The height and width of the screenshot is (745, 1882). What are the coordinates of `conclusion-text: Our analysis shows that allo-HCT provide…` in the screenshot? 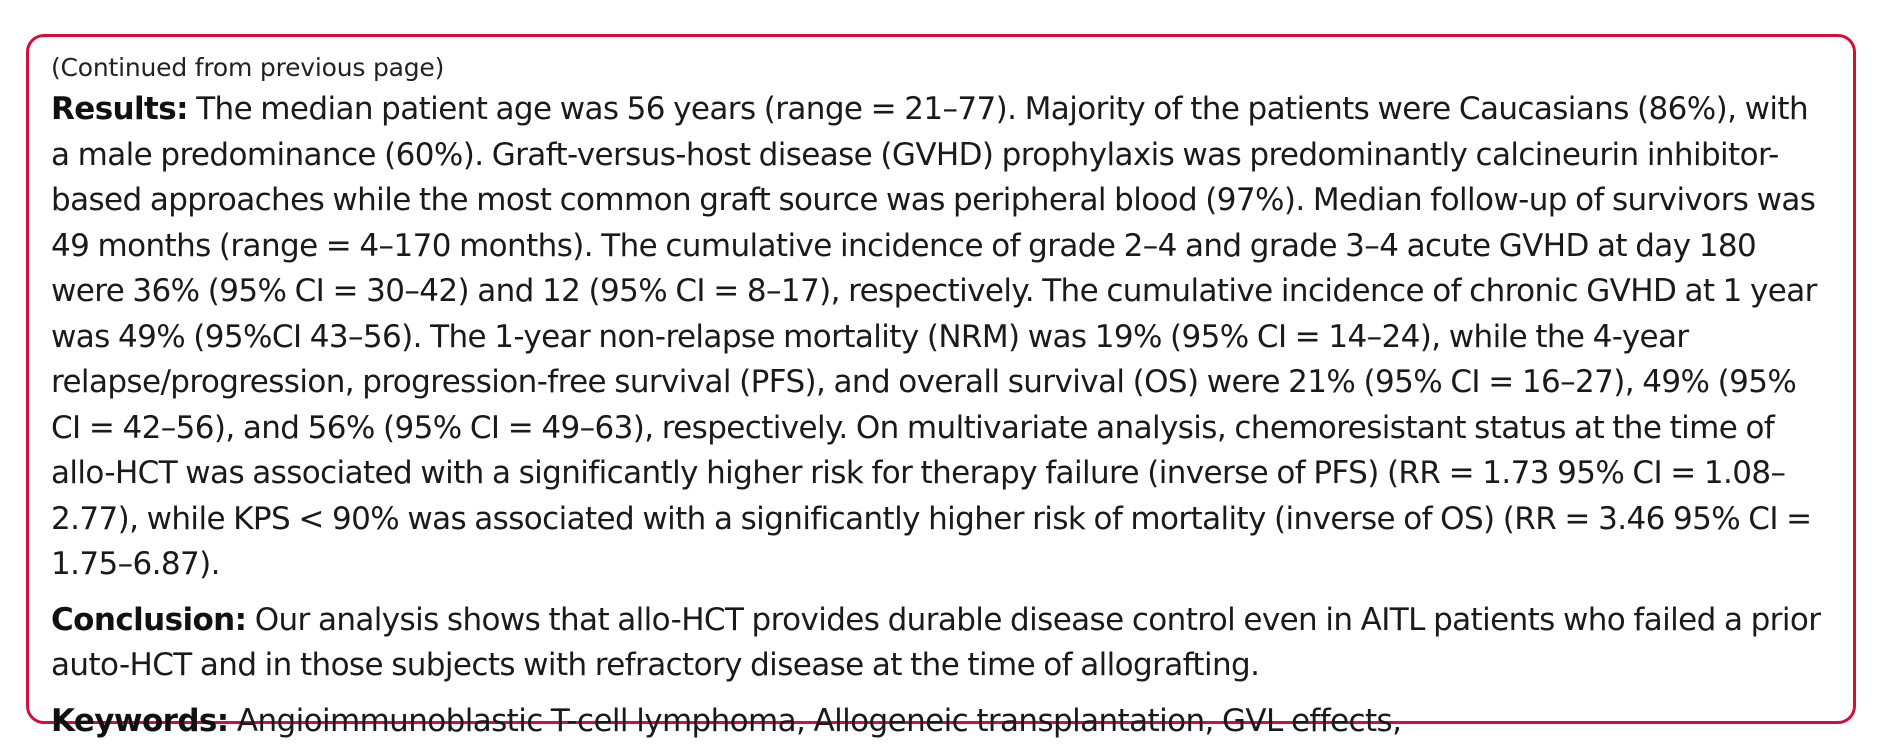 It's located at (936, 642).